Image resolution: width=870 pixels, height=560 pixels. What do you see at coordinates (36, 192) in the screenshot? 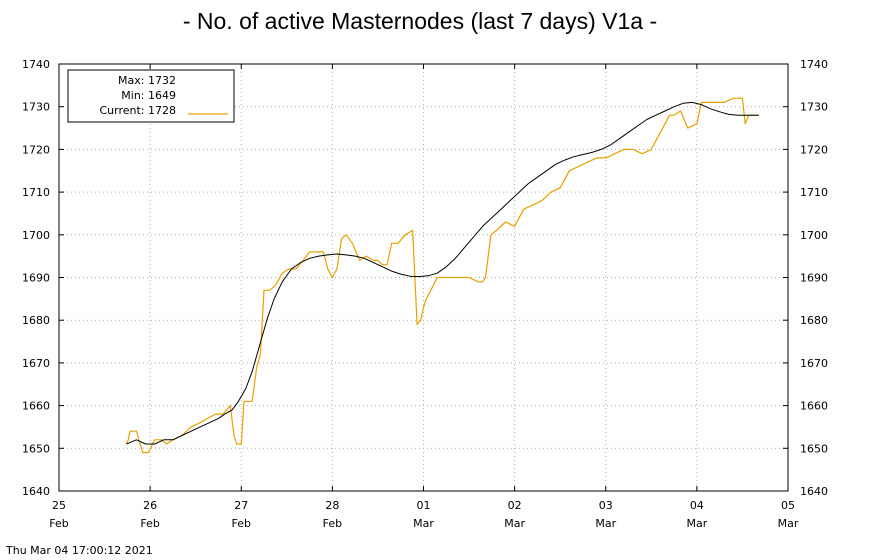
I see `y-tick-label-left: 1710` at bounding box center [36, 192].